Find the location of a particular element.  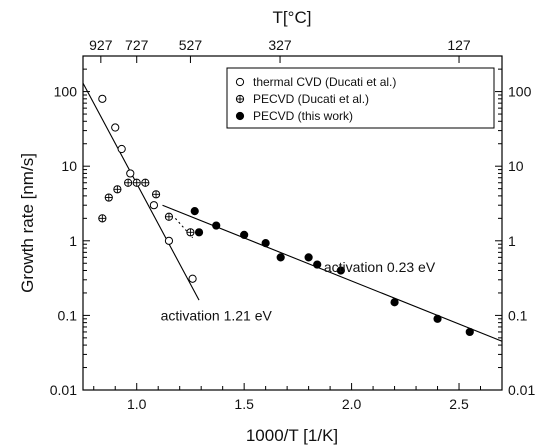

y-tick-label-right: 0.01 is located at coordinates (521, 390).